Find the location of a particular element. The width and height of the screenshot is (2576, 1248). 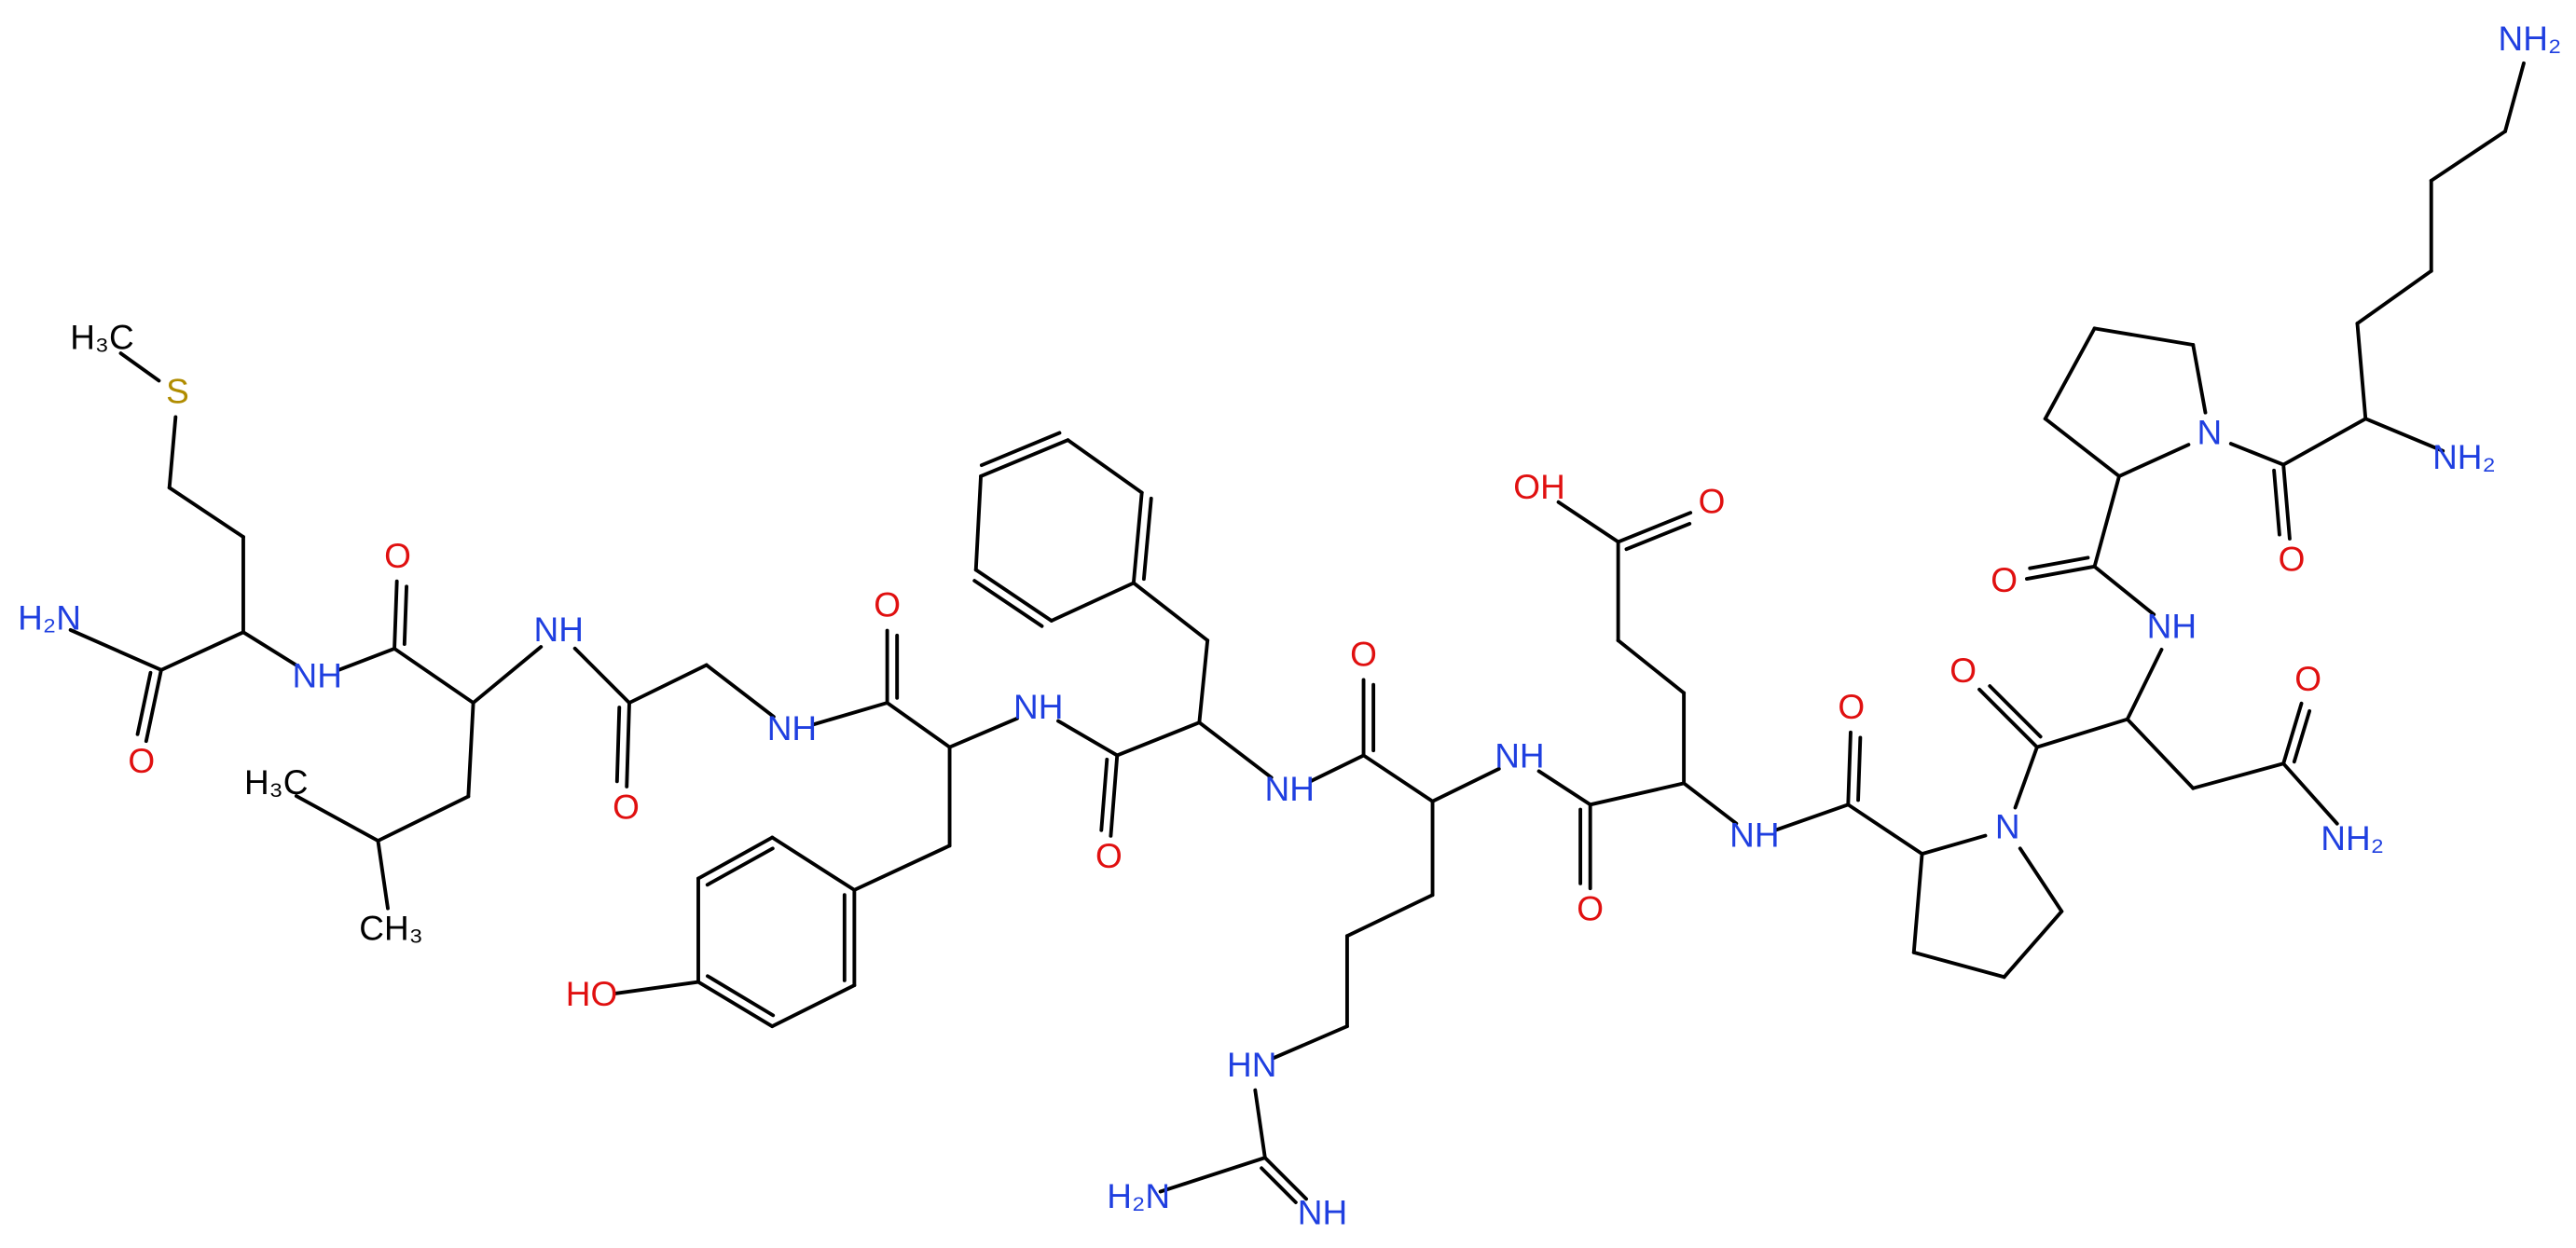

atom-label: HN is located at coordinates (1251, 1065).